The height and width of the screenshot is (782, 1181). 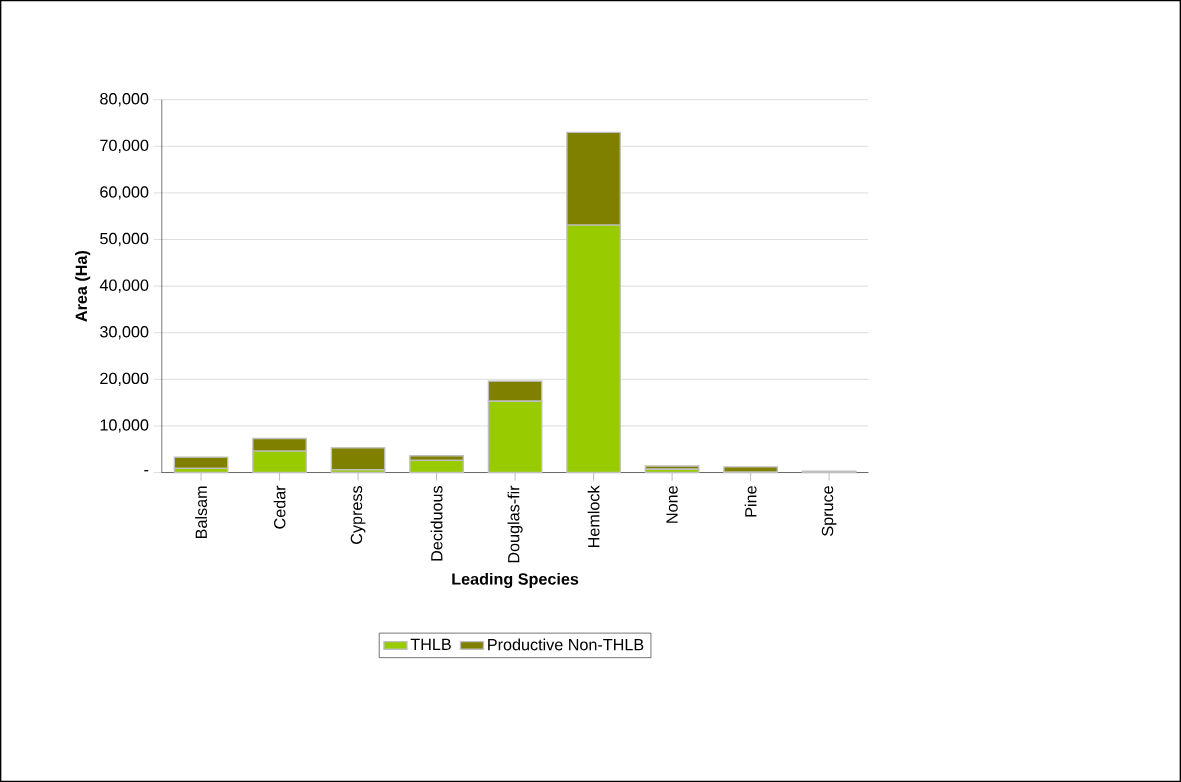 What do you see at coordinates (146, 471) in the screenshot?
I see `y-tick-label: -` at bounding box center [146, 471].